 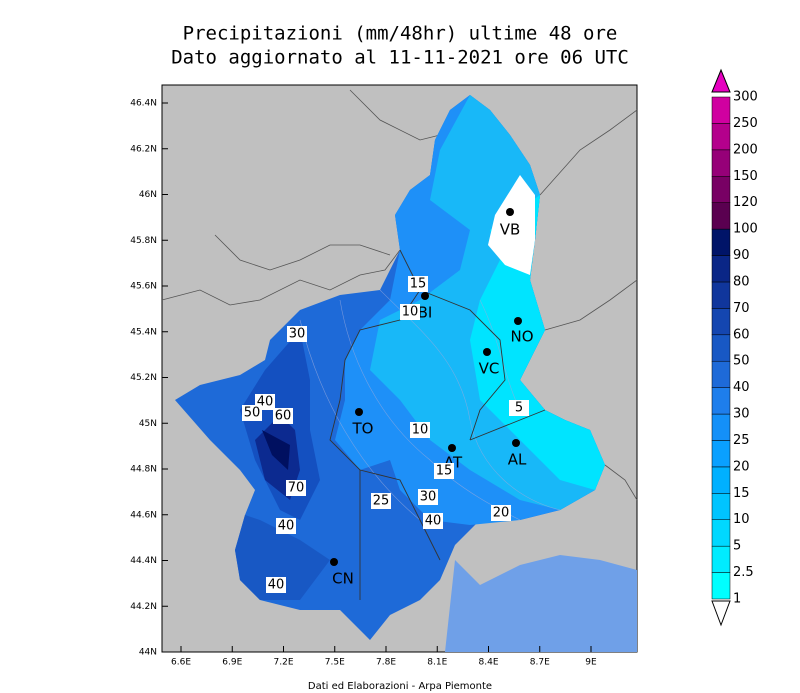 What do you see at coordinates (232, 663) in the screenshot?
I see `lon-label: 6.9E` at bounding box center [232, 663].